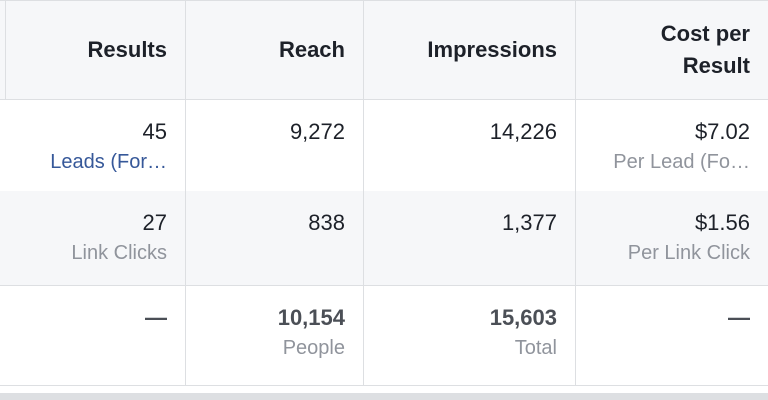 The image size is (768, 400). I want to click on cell-value: 14,226, so click(523, 131).